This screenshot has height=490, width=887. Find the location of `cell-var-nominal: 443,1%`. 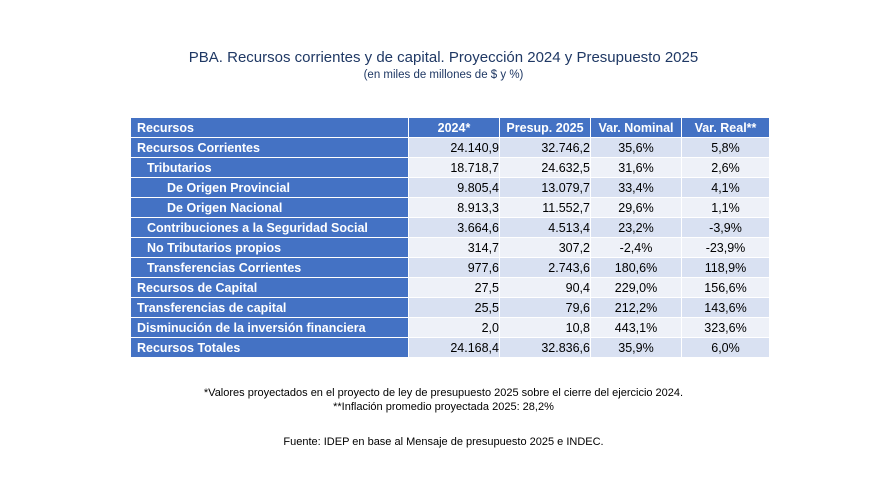

cell-var-nominal: 443,1% is located at coordinates (636, 327).